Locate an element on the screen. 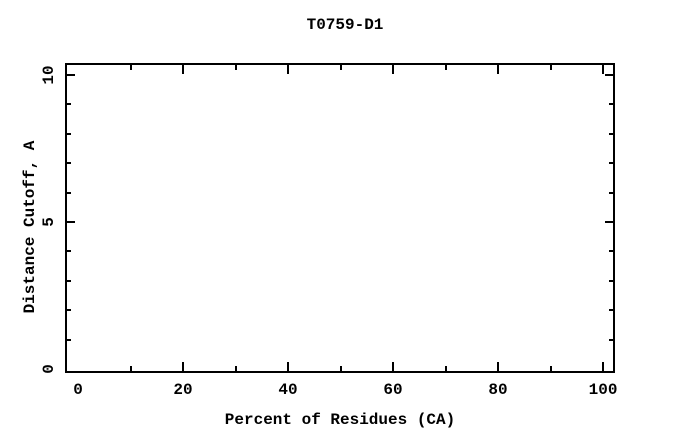 This screenshot has width=680, height=440. chart-title: T0759-D1 is located at coordinates (345, 25).